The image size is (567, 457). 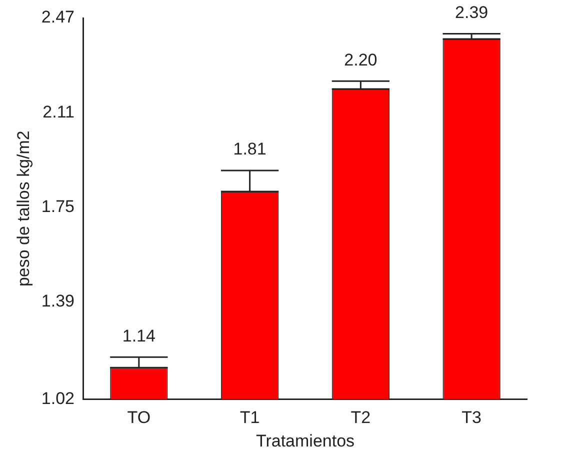 I want to click on y-tick-label: 1.75, so click(x=57, y=206).